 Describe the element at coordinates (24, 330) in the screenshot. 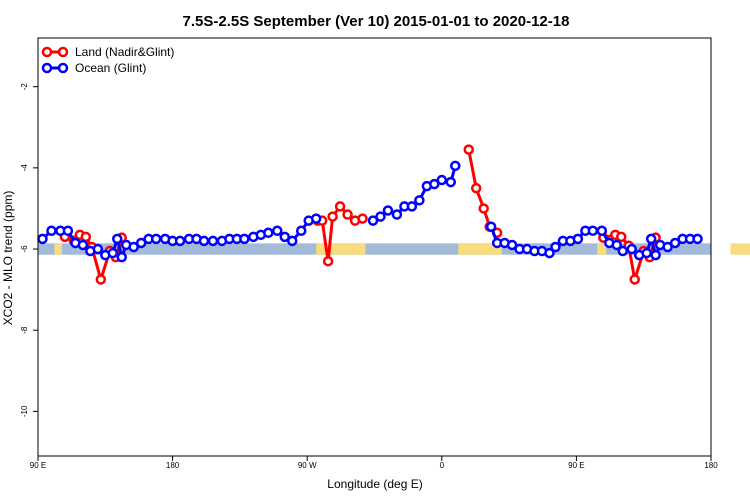

I see `y-tick-label: -8` at that location.